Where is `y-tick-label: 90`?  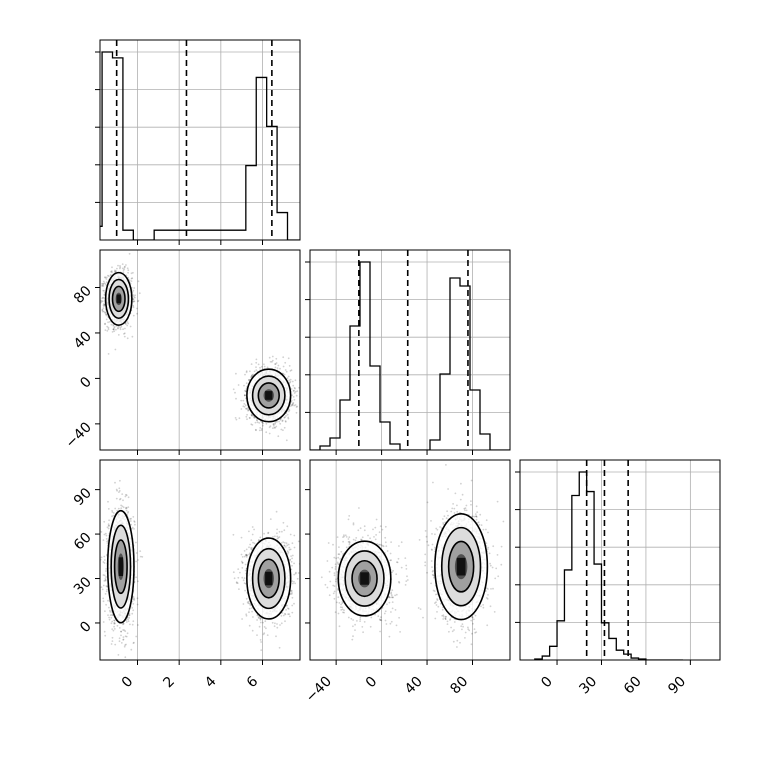 y-tick-label: 90 is located at coordinates (83, 497).